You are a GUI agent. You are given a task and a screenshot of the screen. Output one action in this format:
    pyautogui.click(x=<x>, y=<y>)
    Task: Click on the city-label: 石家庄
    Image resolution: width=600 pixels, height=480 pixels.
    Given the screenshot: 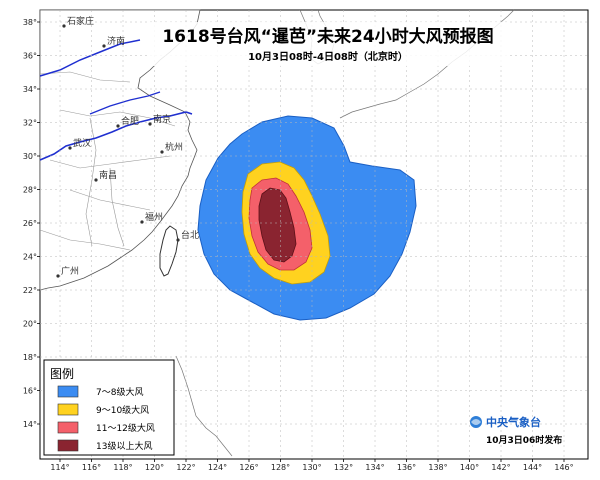 What is the action you would take?
    pyautogui.click(x=80, y=21)
    